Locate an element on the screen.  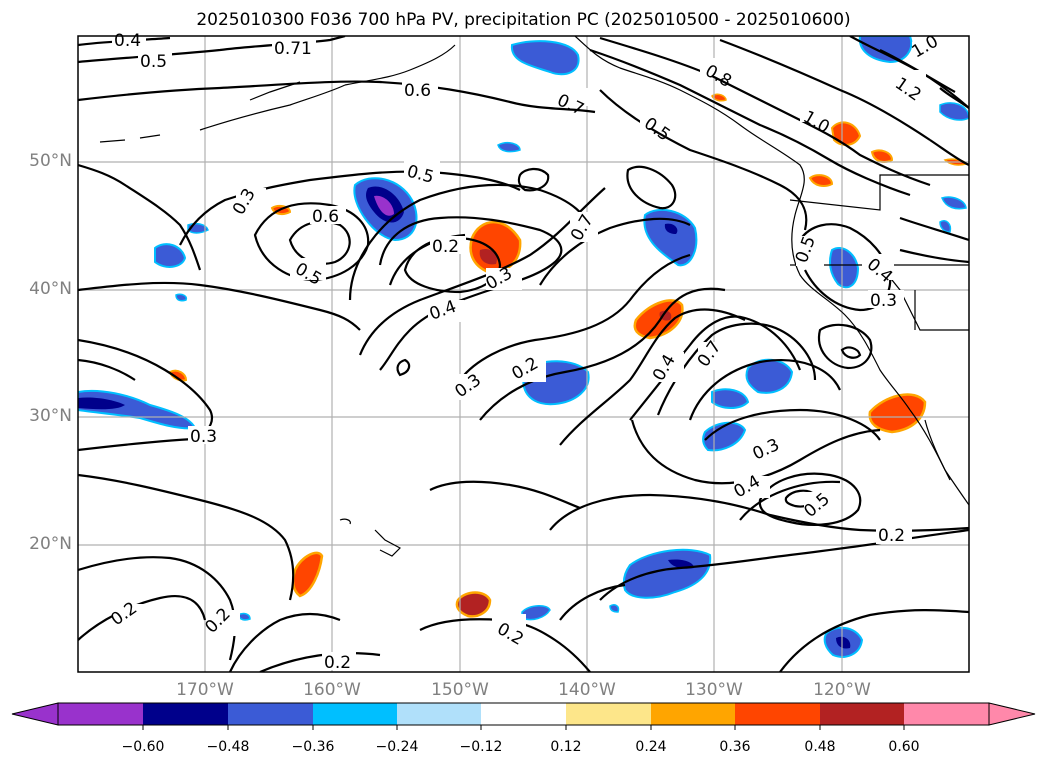
colorbar-tick-label: 0.12 is located at coordinates (566, 747).